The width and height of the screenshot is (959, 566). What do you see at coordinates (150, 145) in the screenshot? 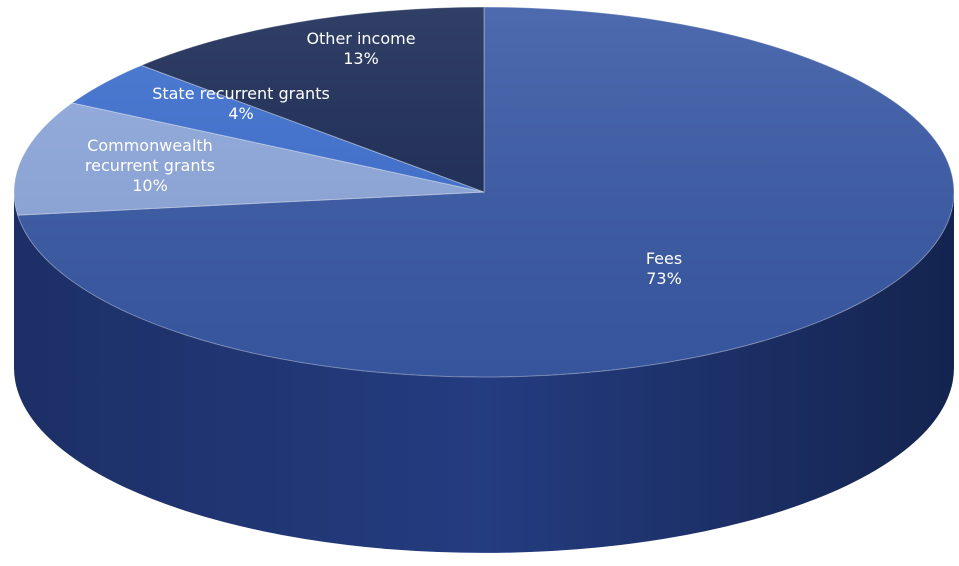
I see `slice-name-commonwealth-line1: Commonwealth` at bounding box center [150, 145].